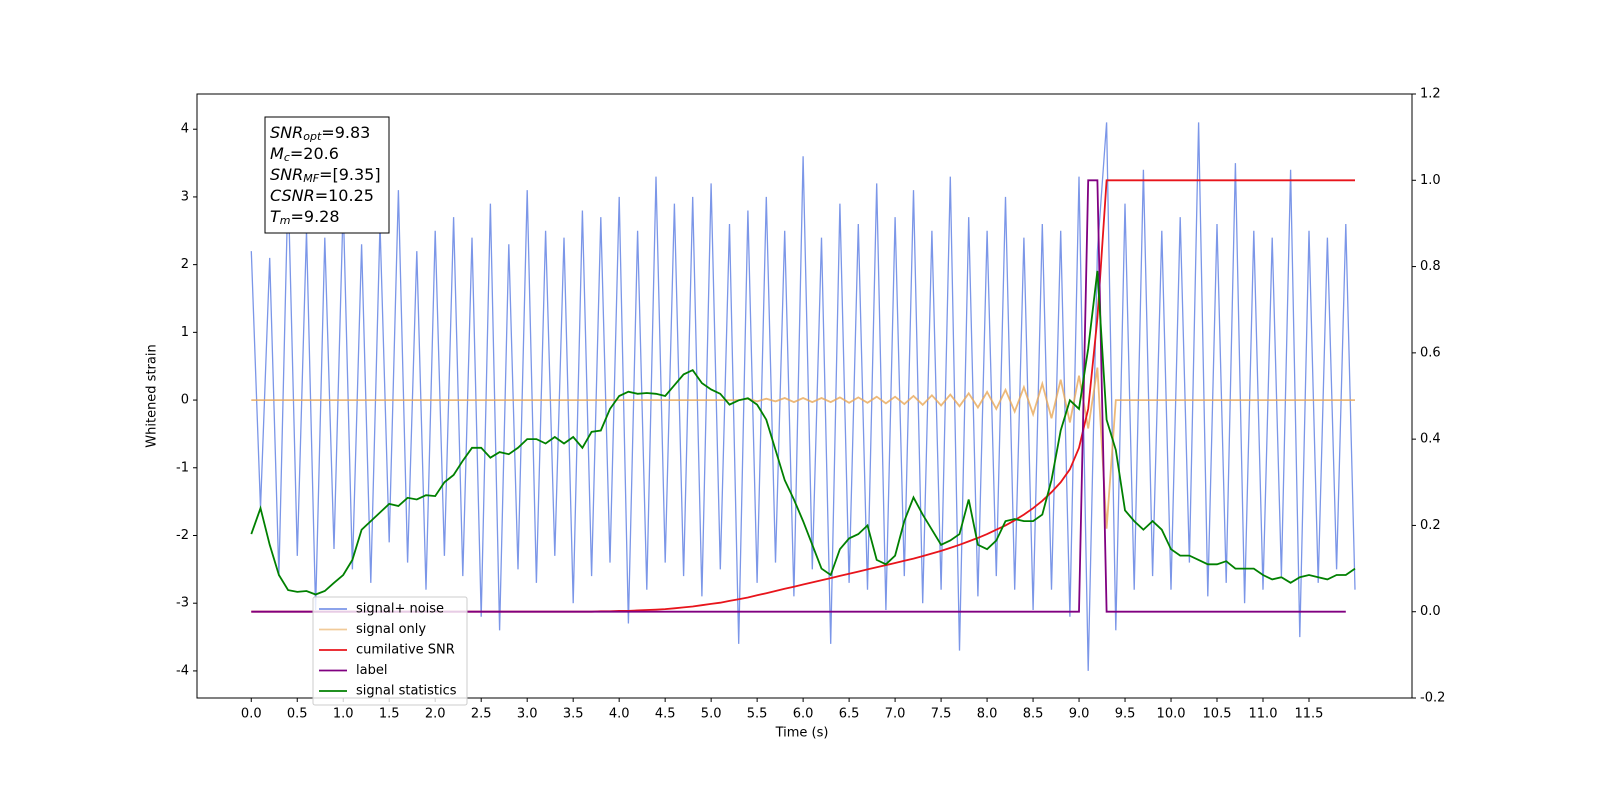 The width and height of the screenshot is (1600, 800). What do you see at coordinates (1125, 714) in the screenshot?
I see `x-tick-label: 9.5` at bounding box center [1125, 714].